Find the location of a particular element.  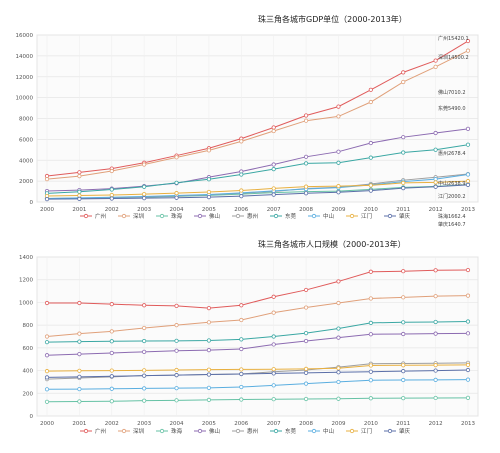

x-tick-label: 2002 is located at coordinates (112, 424).